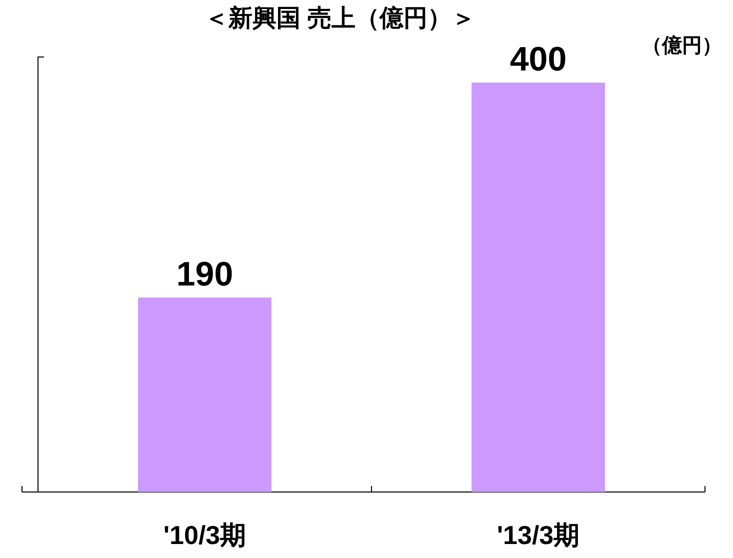 Image resolution: width=733 pixels, height=558 pixels. What do you see at coordinates (682, 45) in the screenshot?
I see `y-axis-title: （億円）` at bounding box center [682, 45].